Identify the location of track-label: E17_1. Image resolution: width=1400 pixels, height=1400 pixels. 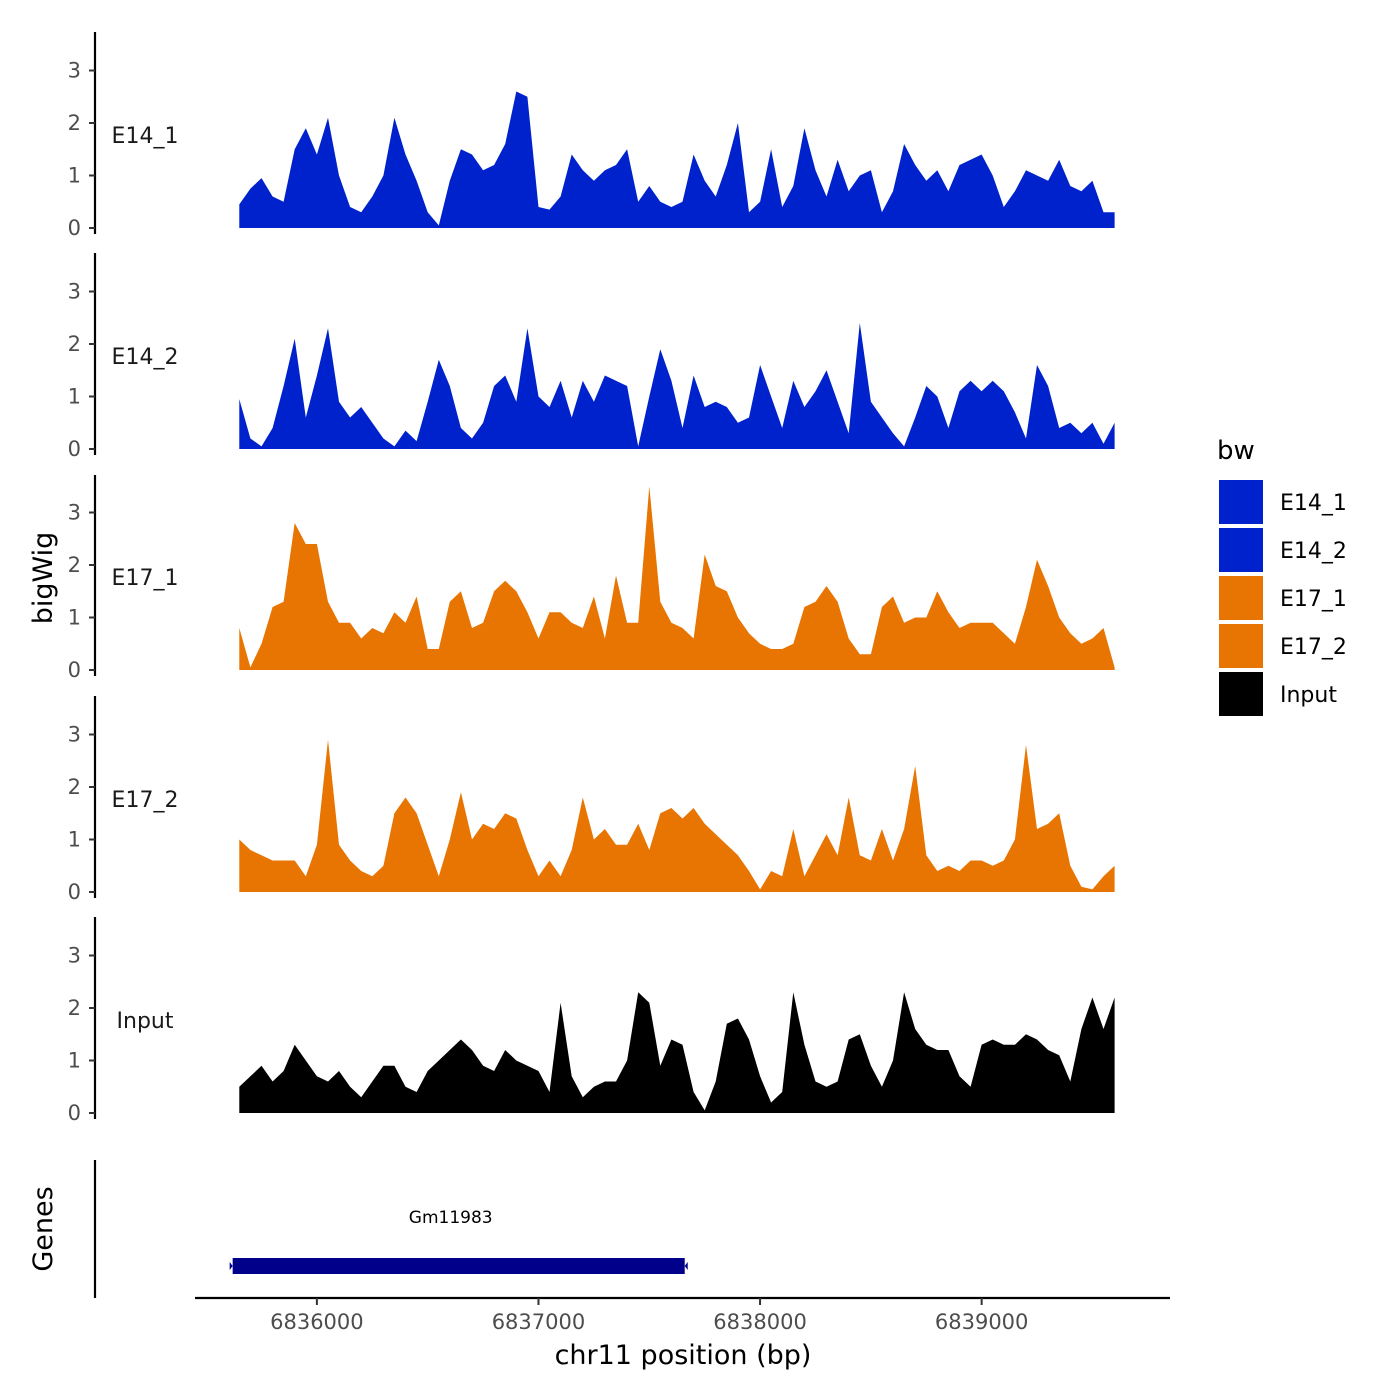
(145, 578).